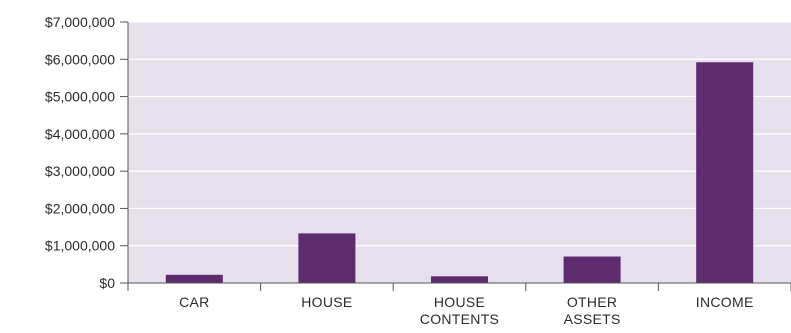 This screenshot has width=791, height=333. What do you see at coordinates (80, 134) in the screenshot?
I see `y-tick-label: $4,000,000` at bounding box center [80, 134].